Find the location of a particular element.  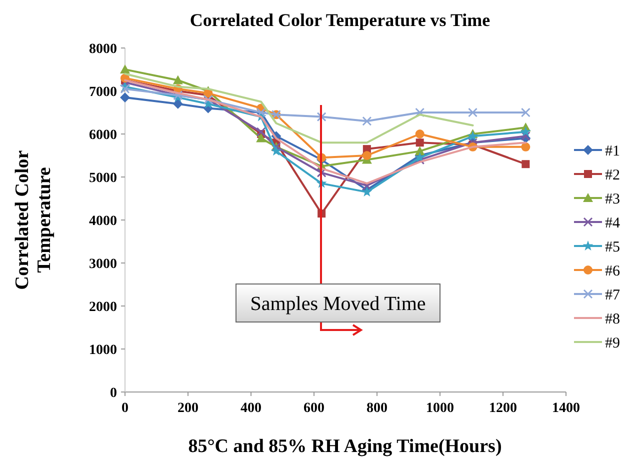

legend-label: #8 is located at coordinates (612, 319).